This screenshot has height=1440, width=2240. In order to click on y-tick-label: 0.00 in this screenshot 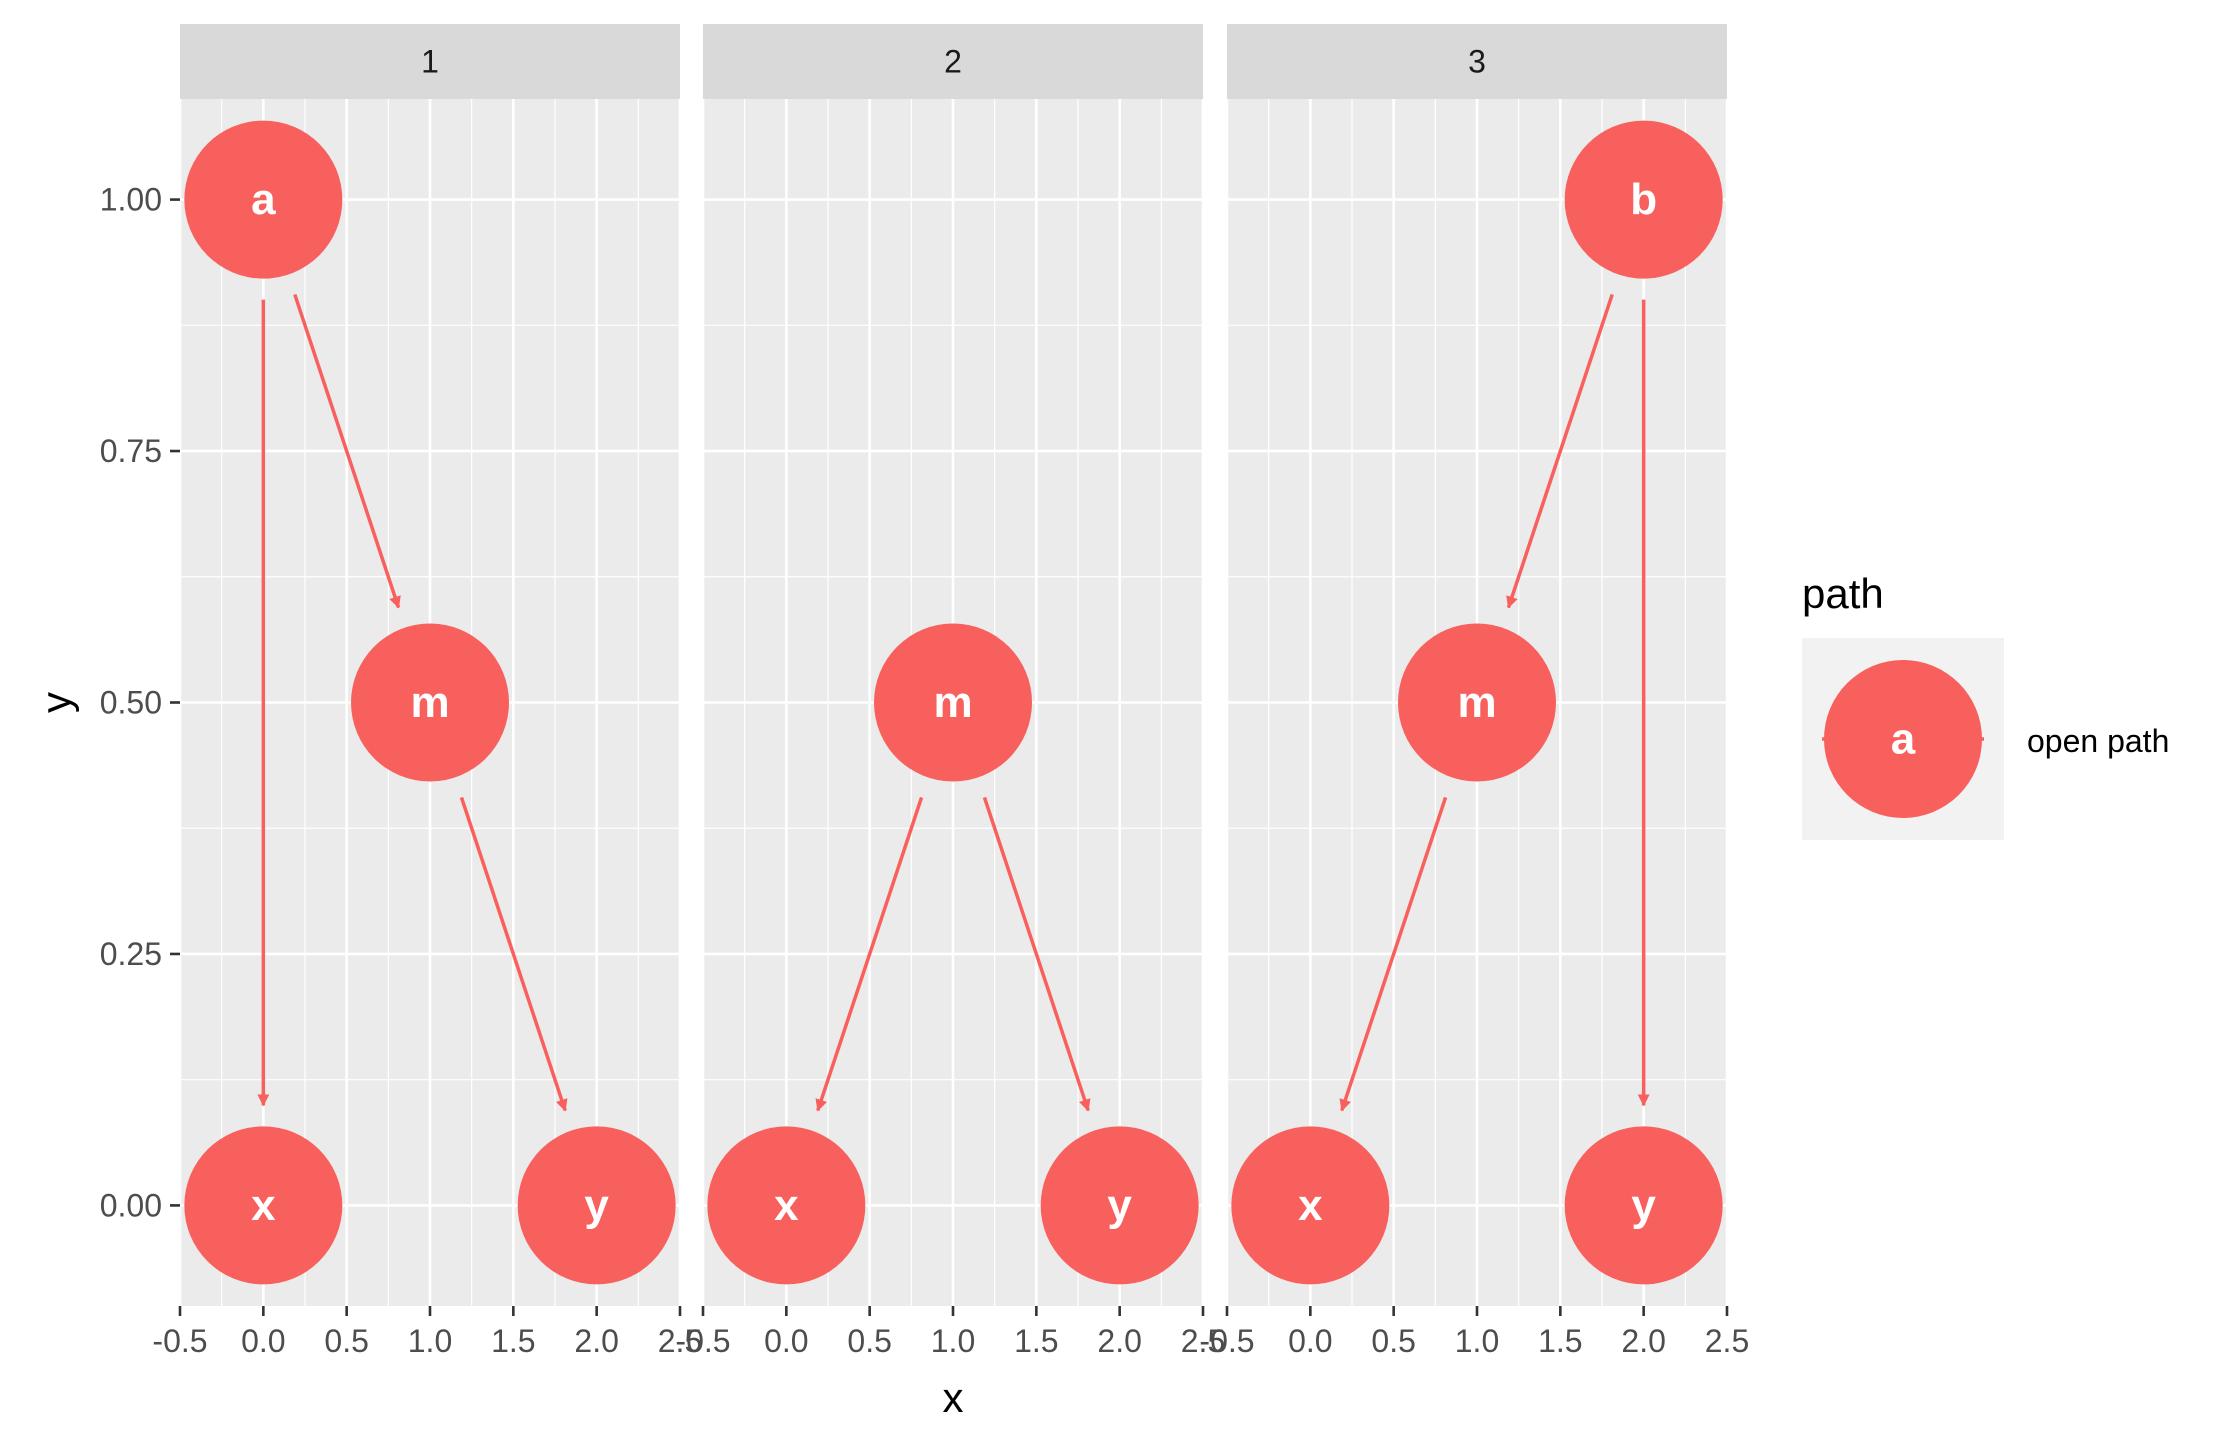, I will do `click(131, 1205)`.